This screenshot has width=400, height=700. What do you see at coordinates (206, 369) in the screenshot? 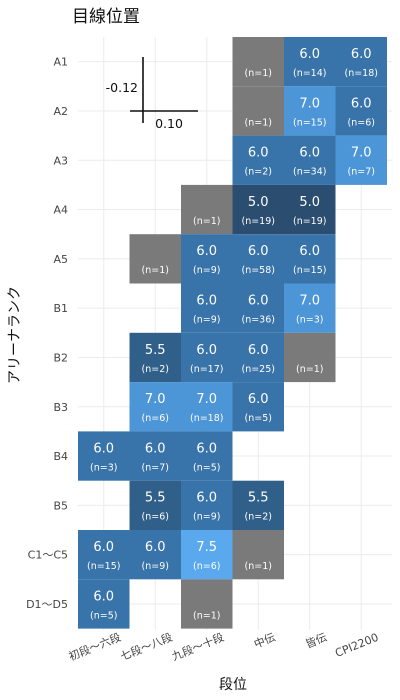
I see `cell-count-label: (n=17)` at bounding box center [206, 369].